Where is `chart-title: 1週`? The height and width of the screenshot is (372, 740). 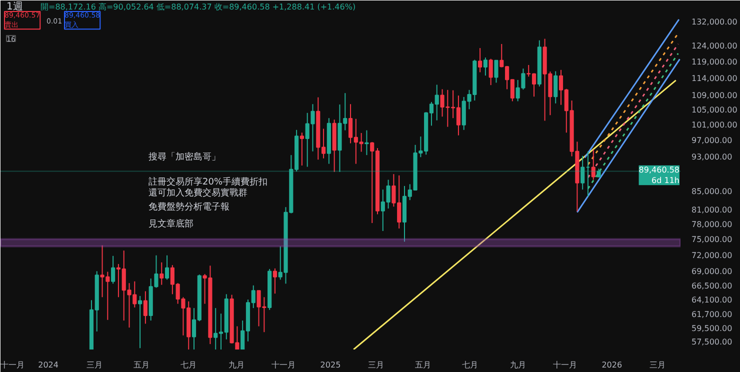
chart-title: 1週 is located at coordinates (14, 7).